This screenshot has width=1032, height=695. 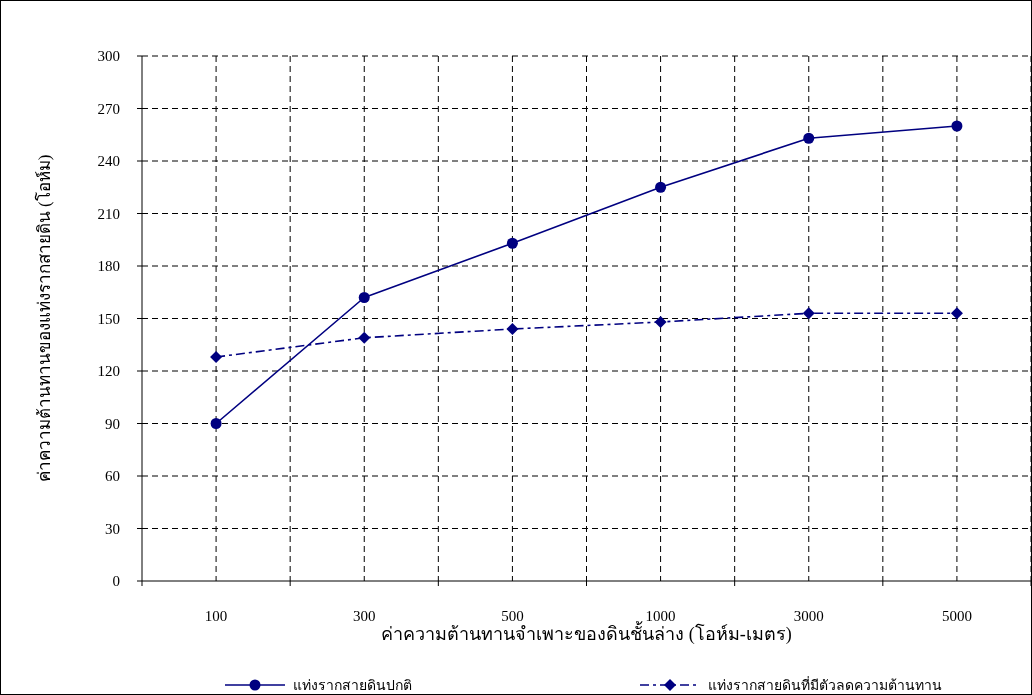 I want to click on y-tick-label: 30, so click(x=112, y=528).